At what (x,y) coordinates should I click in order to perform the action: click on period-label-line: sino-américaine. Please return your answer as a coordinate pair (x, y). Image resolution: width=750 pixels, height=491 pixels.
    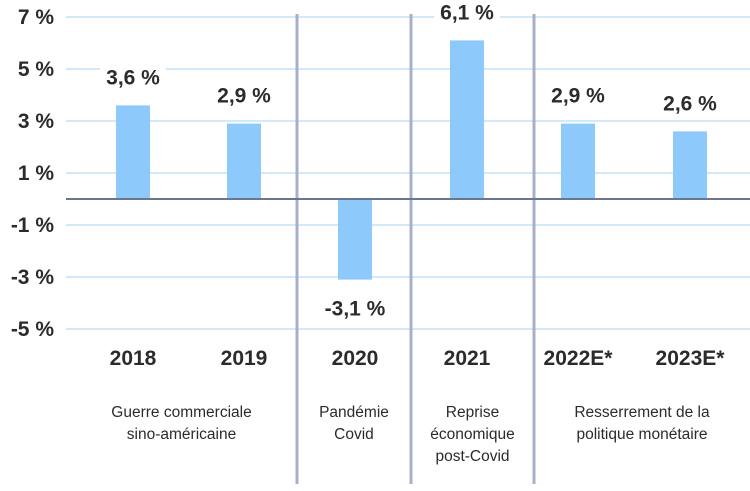
    Looking at the image, I should click on (181, 434).